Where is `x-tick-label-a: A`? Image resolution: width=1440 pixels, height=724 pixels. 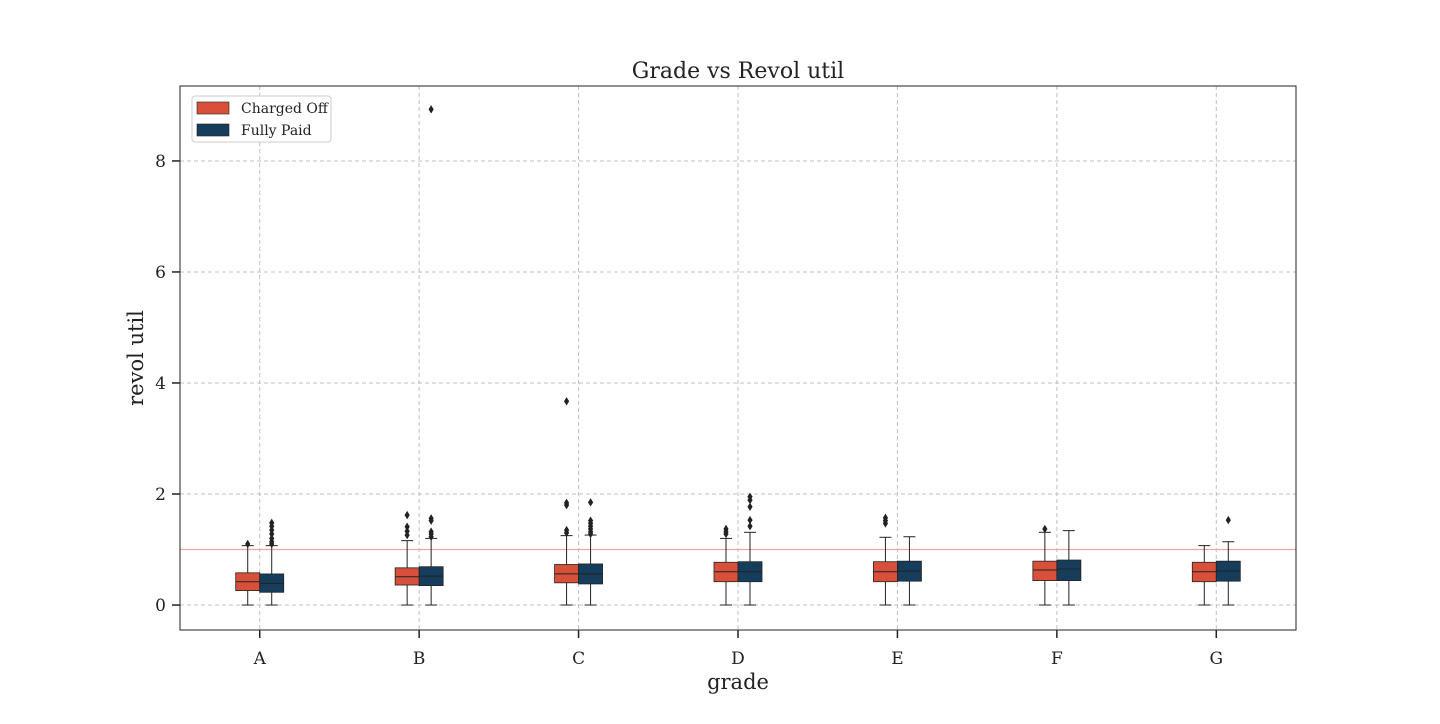 x-tick-label-a: A is located at coordinates (260, 659).